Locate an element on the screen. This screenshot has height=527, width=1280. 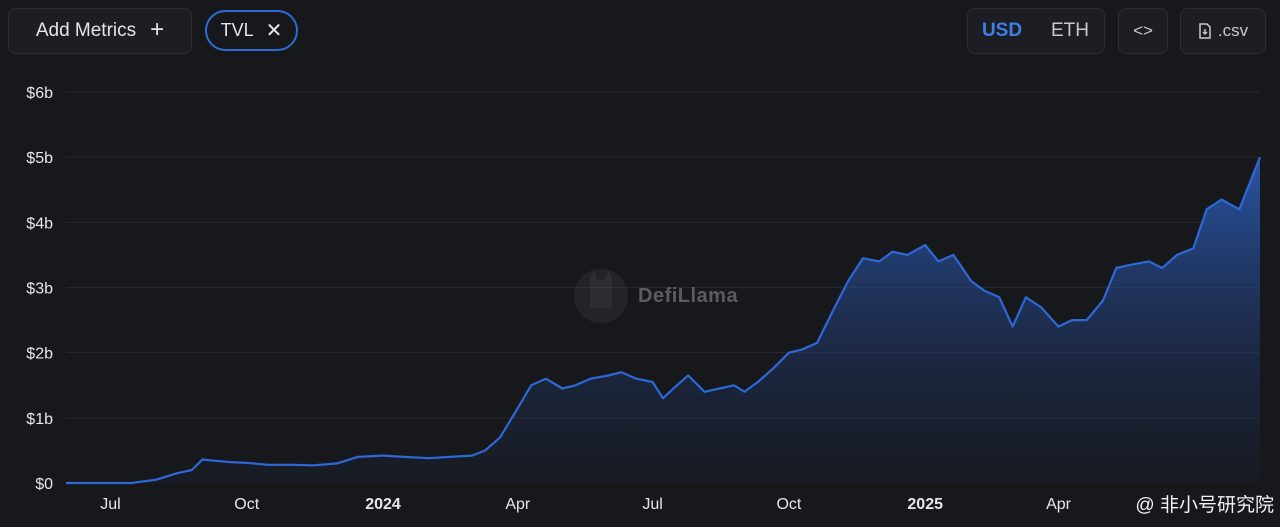
y-tick-label: $2b is located at coordinates (39, 354).